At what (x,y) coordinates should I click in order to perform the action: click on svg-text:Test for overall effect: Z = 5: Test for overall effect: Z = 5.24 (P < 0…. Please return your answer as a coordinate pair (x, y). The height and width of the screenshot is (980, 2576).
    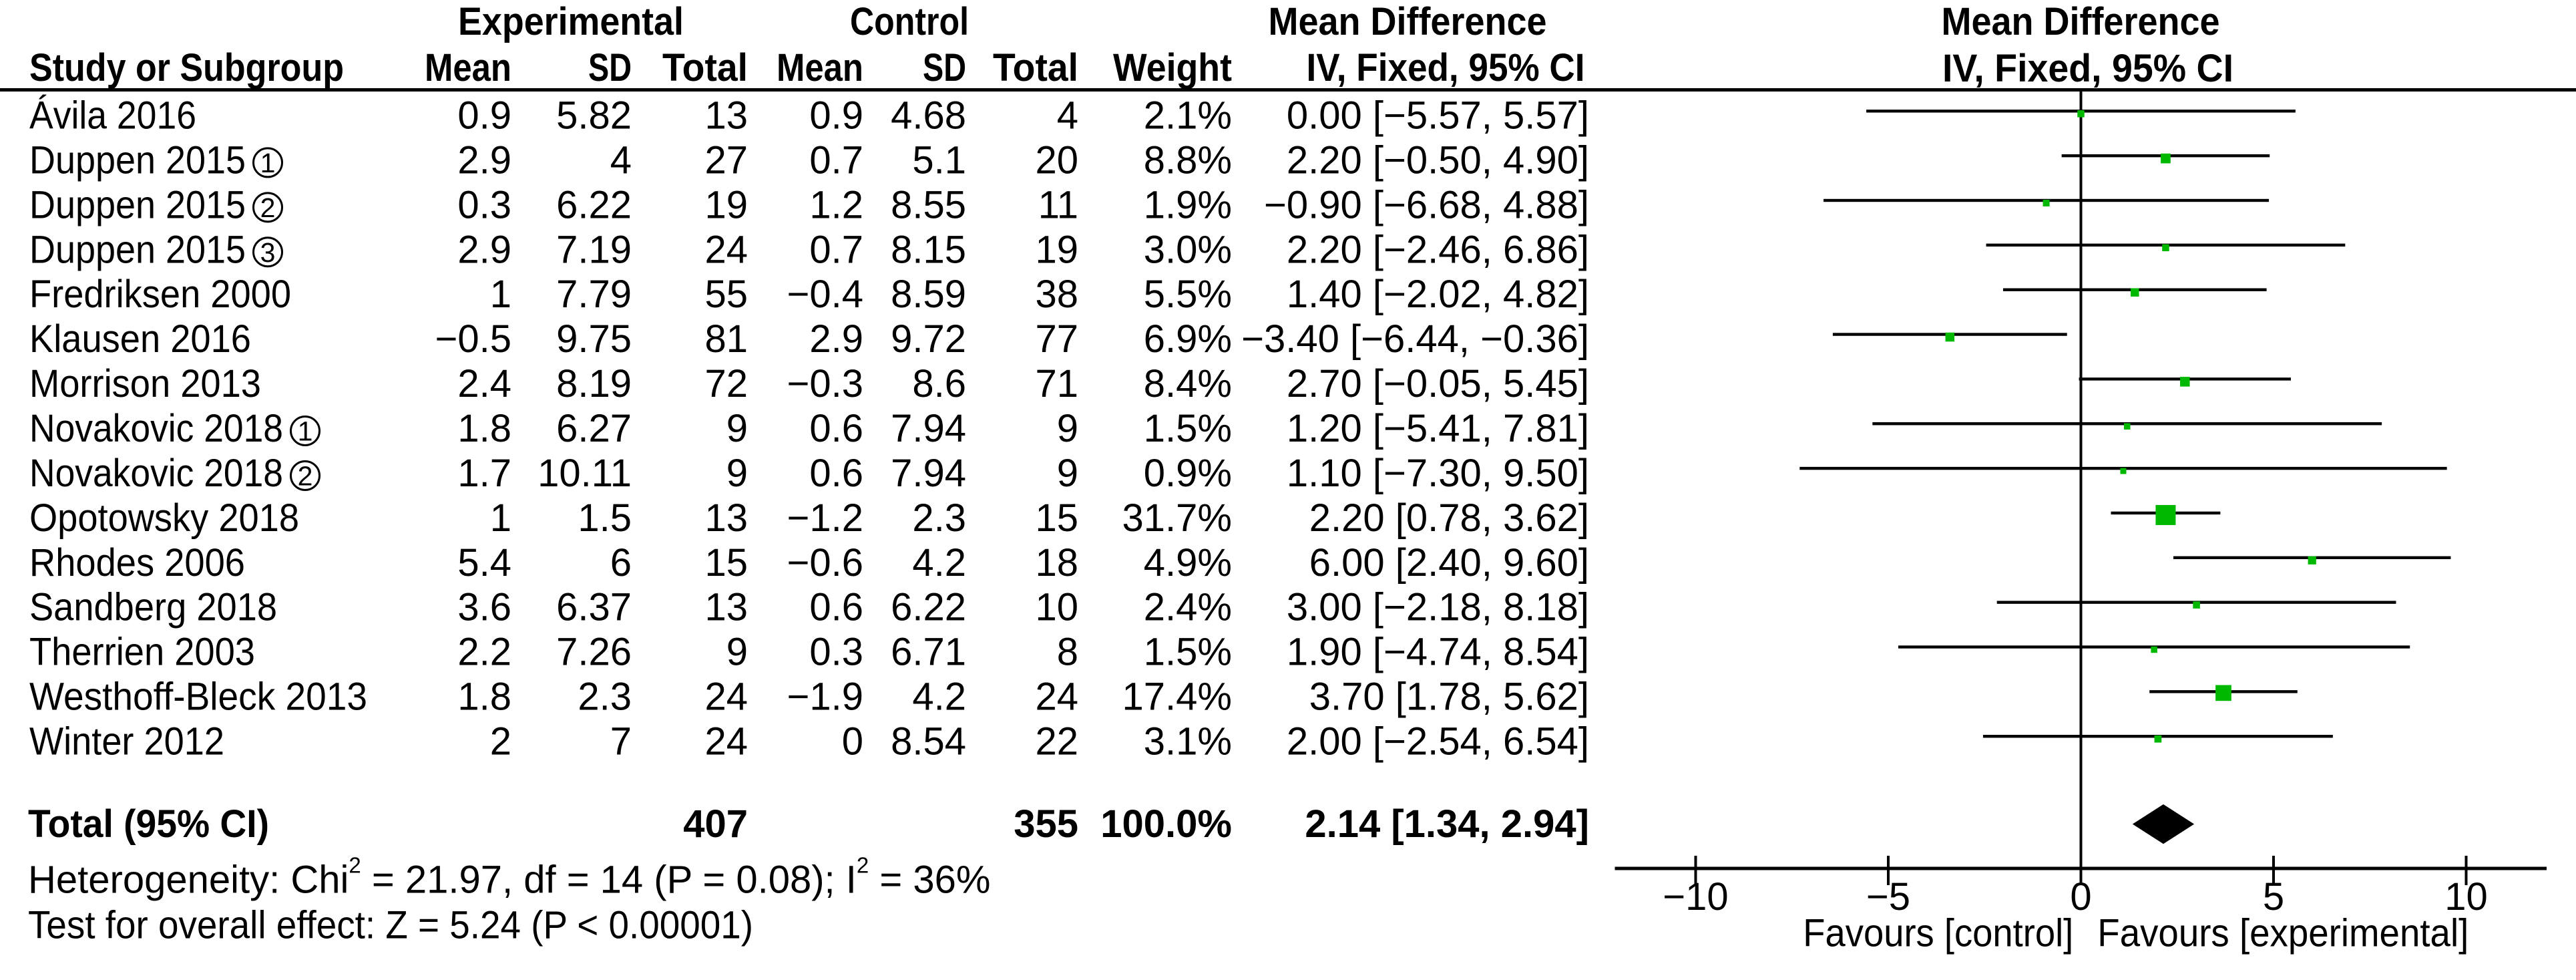
    Looking at the image, I should click on (390, 926).